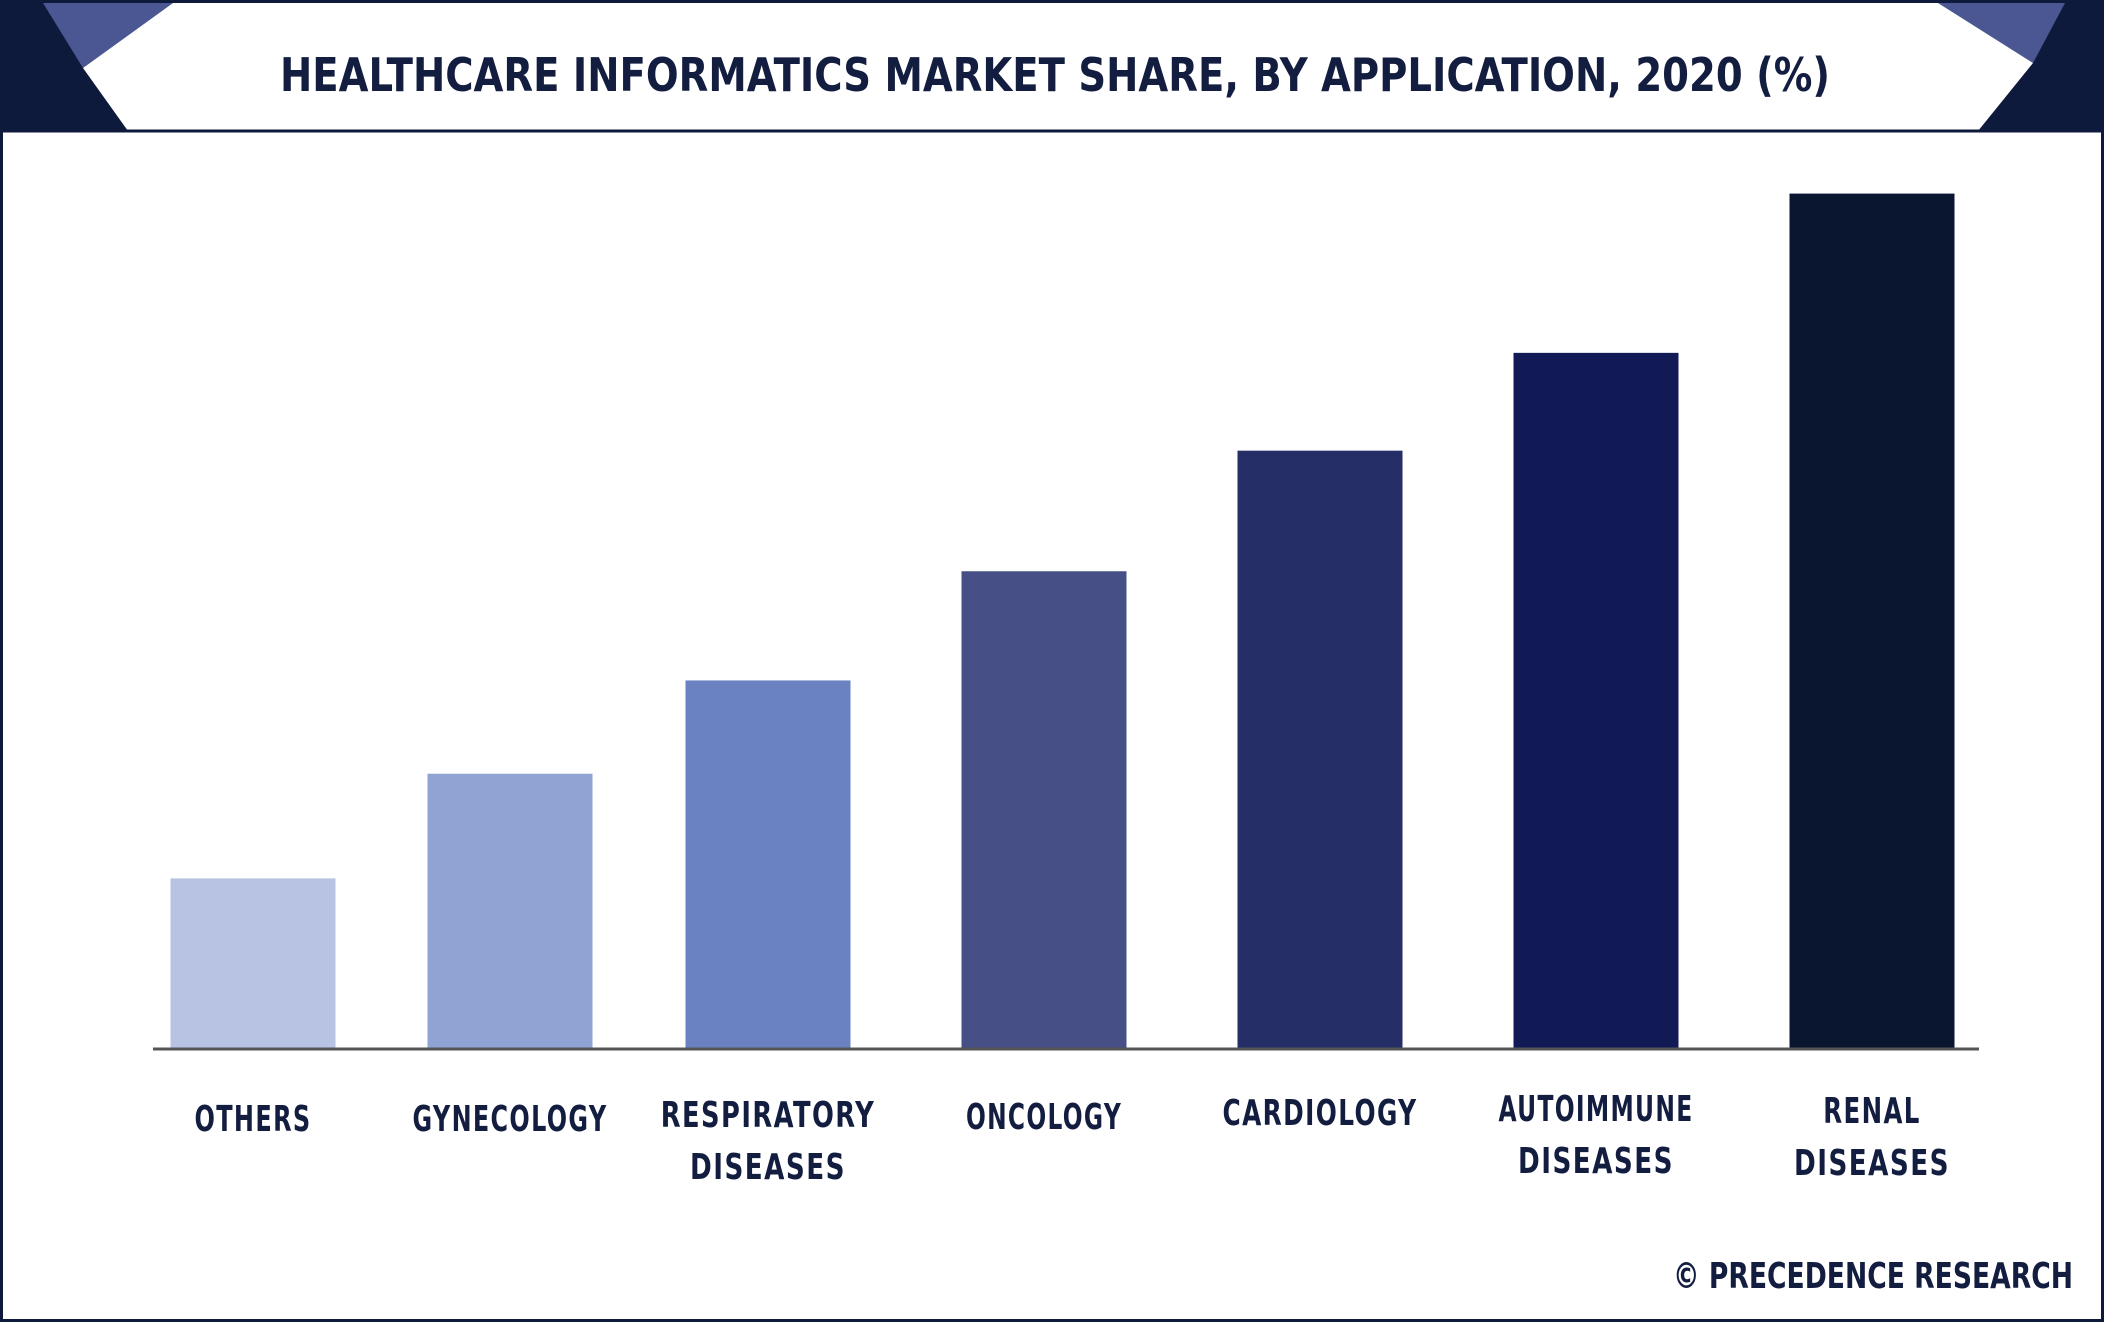  I want to click on bar-oncology, so click(1044, 810).